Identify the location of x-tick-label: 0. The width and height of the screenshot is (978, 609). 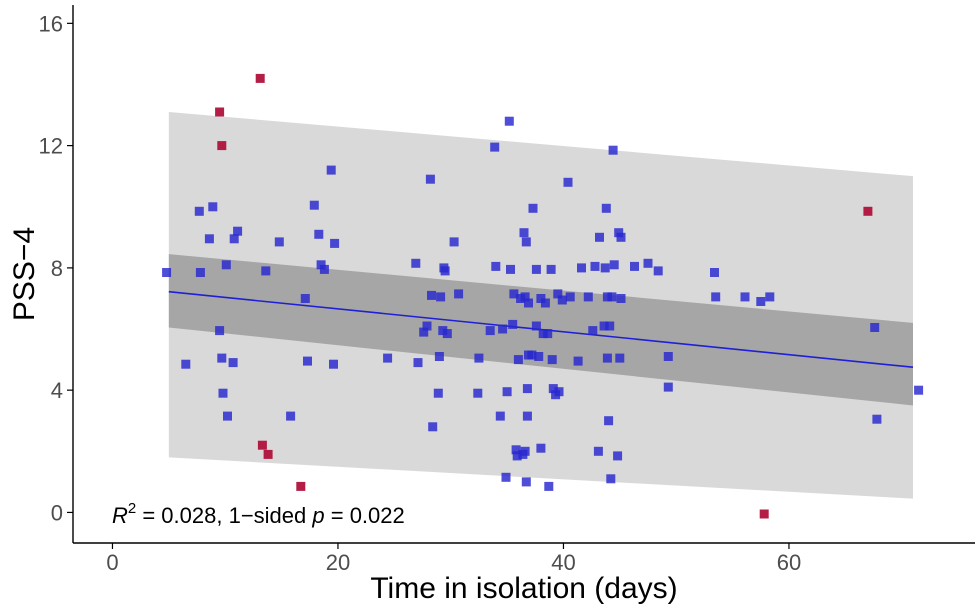
(112, 562).